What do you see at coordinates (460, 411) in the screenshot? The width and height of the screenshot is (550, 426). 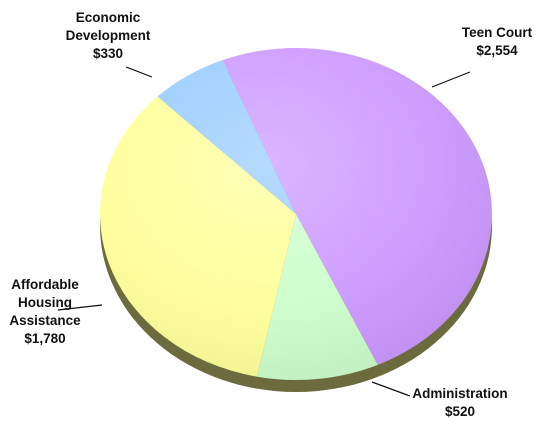 I see `slice-label-line: $520` at bounding box center [460, 411].